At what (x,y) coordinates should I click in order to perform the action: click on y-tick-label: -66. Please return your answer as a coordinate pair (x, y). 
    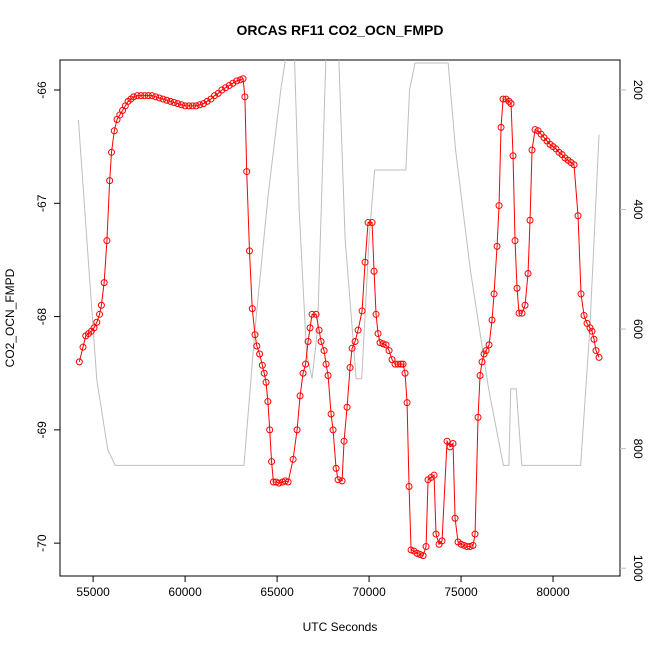
    Looking at the image, I should click on (42, 90).